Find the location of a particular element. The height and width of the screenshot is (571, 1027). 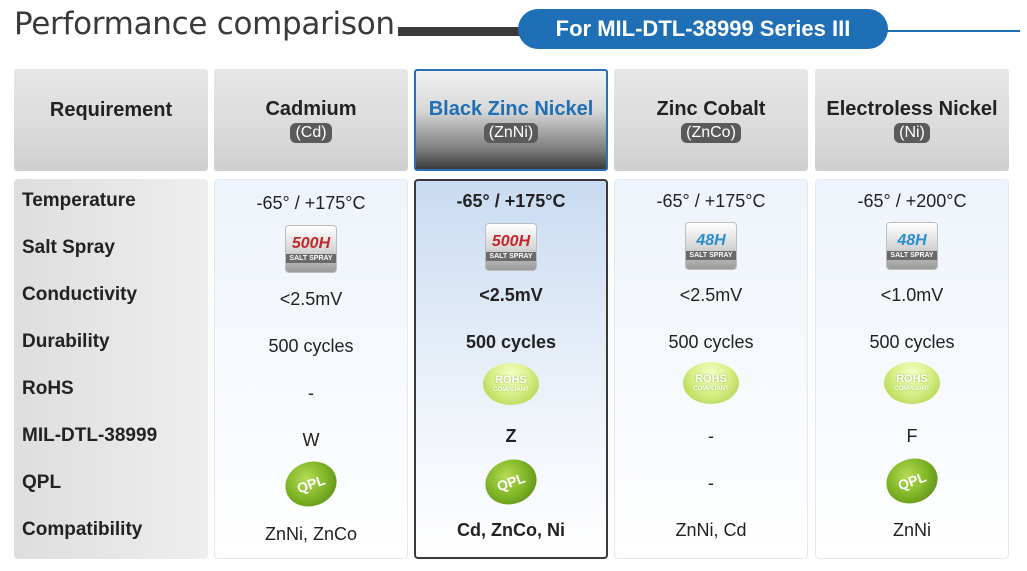

mil-dtl-value: W is located at coordinates (311, 439).